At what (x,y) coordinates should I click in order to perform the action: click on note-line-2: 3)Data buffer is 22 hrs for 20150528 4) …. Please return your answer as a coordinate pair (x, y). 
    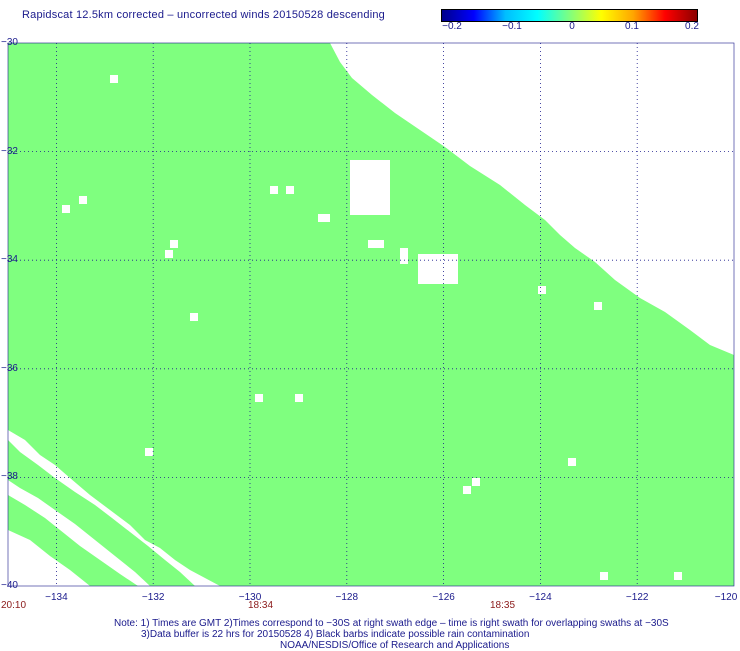
    Looking at the image, I should click on (335, 634).